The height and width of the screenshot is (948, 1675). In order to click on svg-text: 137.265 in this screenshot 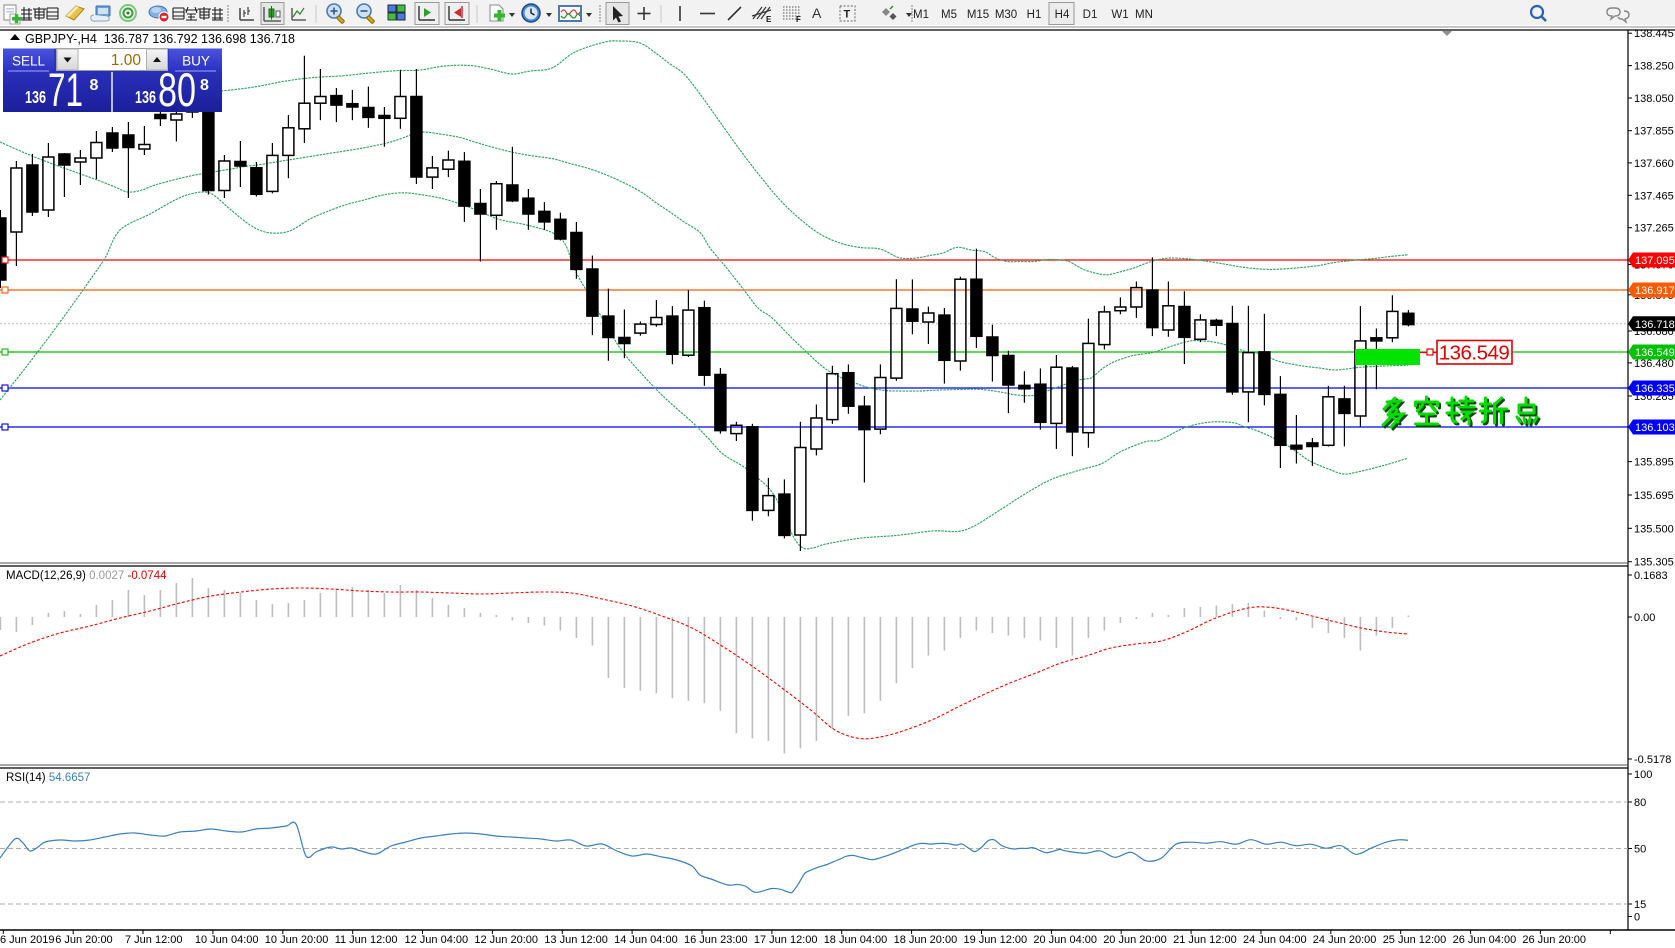, I will do `click(1654, 229)`.